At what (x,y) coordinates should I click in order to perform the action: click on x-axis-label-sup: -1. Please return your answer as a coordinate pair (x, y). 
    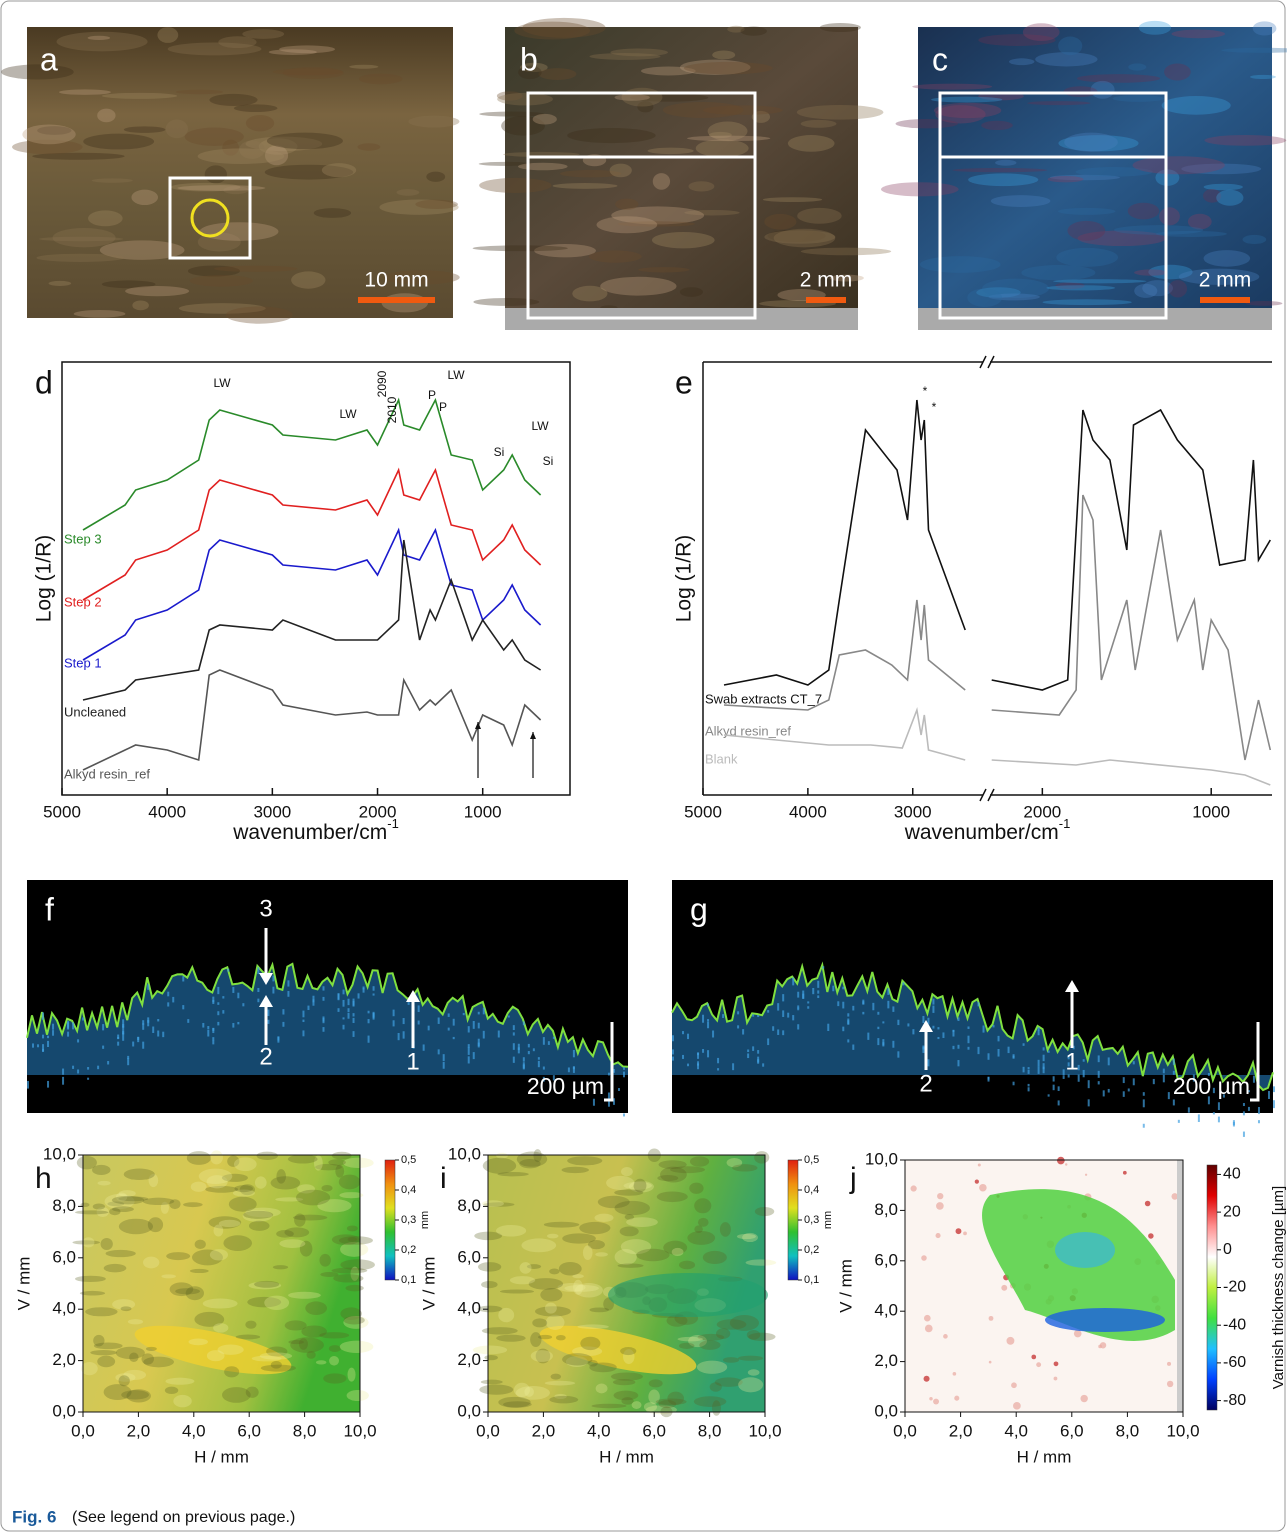
    Looking at the image, I should click on (393, 823).